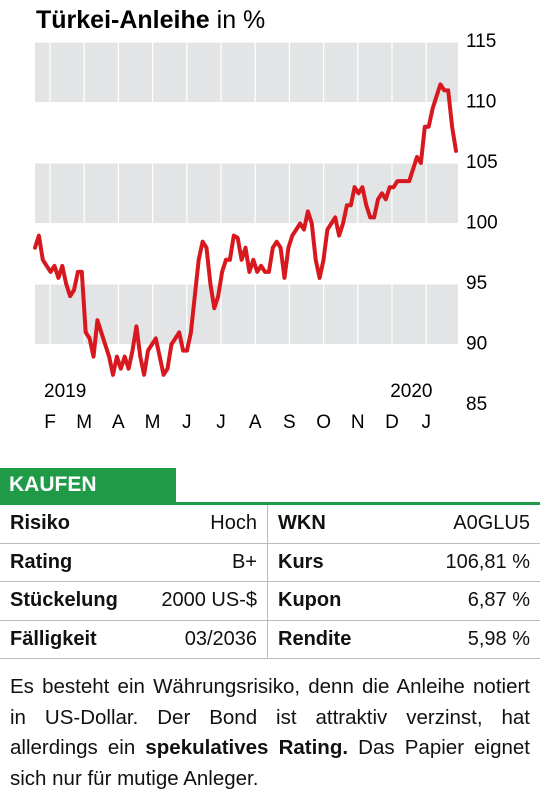  Describe the element at coordinates (194, 639) in the screenshot. I see `row-value: 03/2036` at that location.